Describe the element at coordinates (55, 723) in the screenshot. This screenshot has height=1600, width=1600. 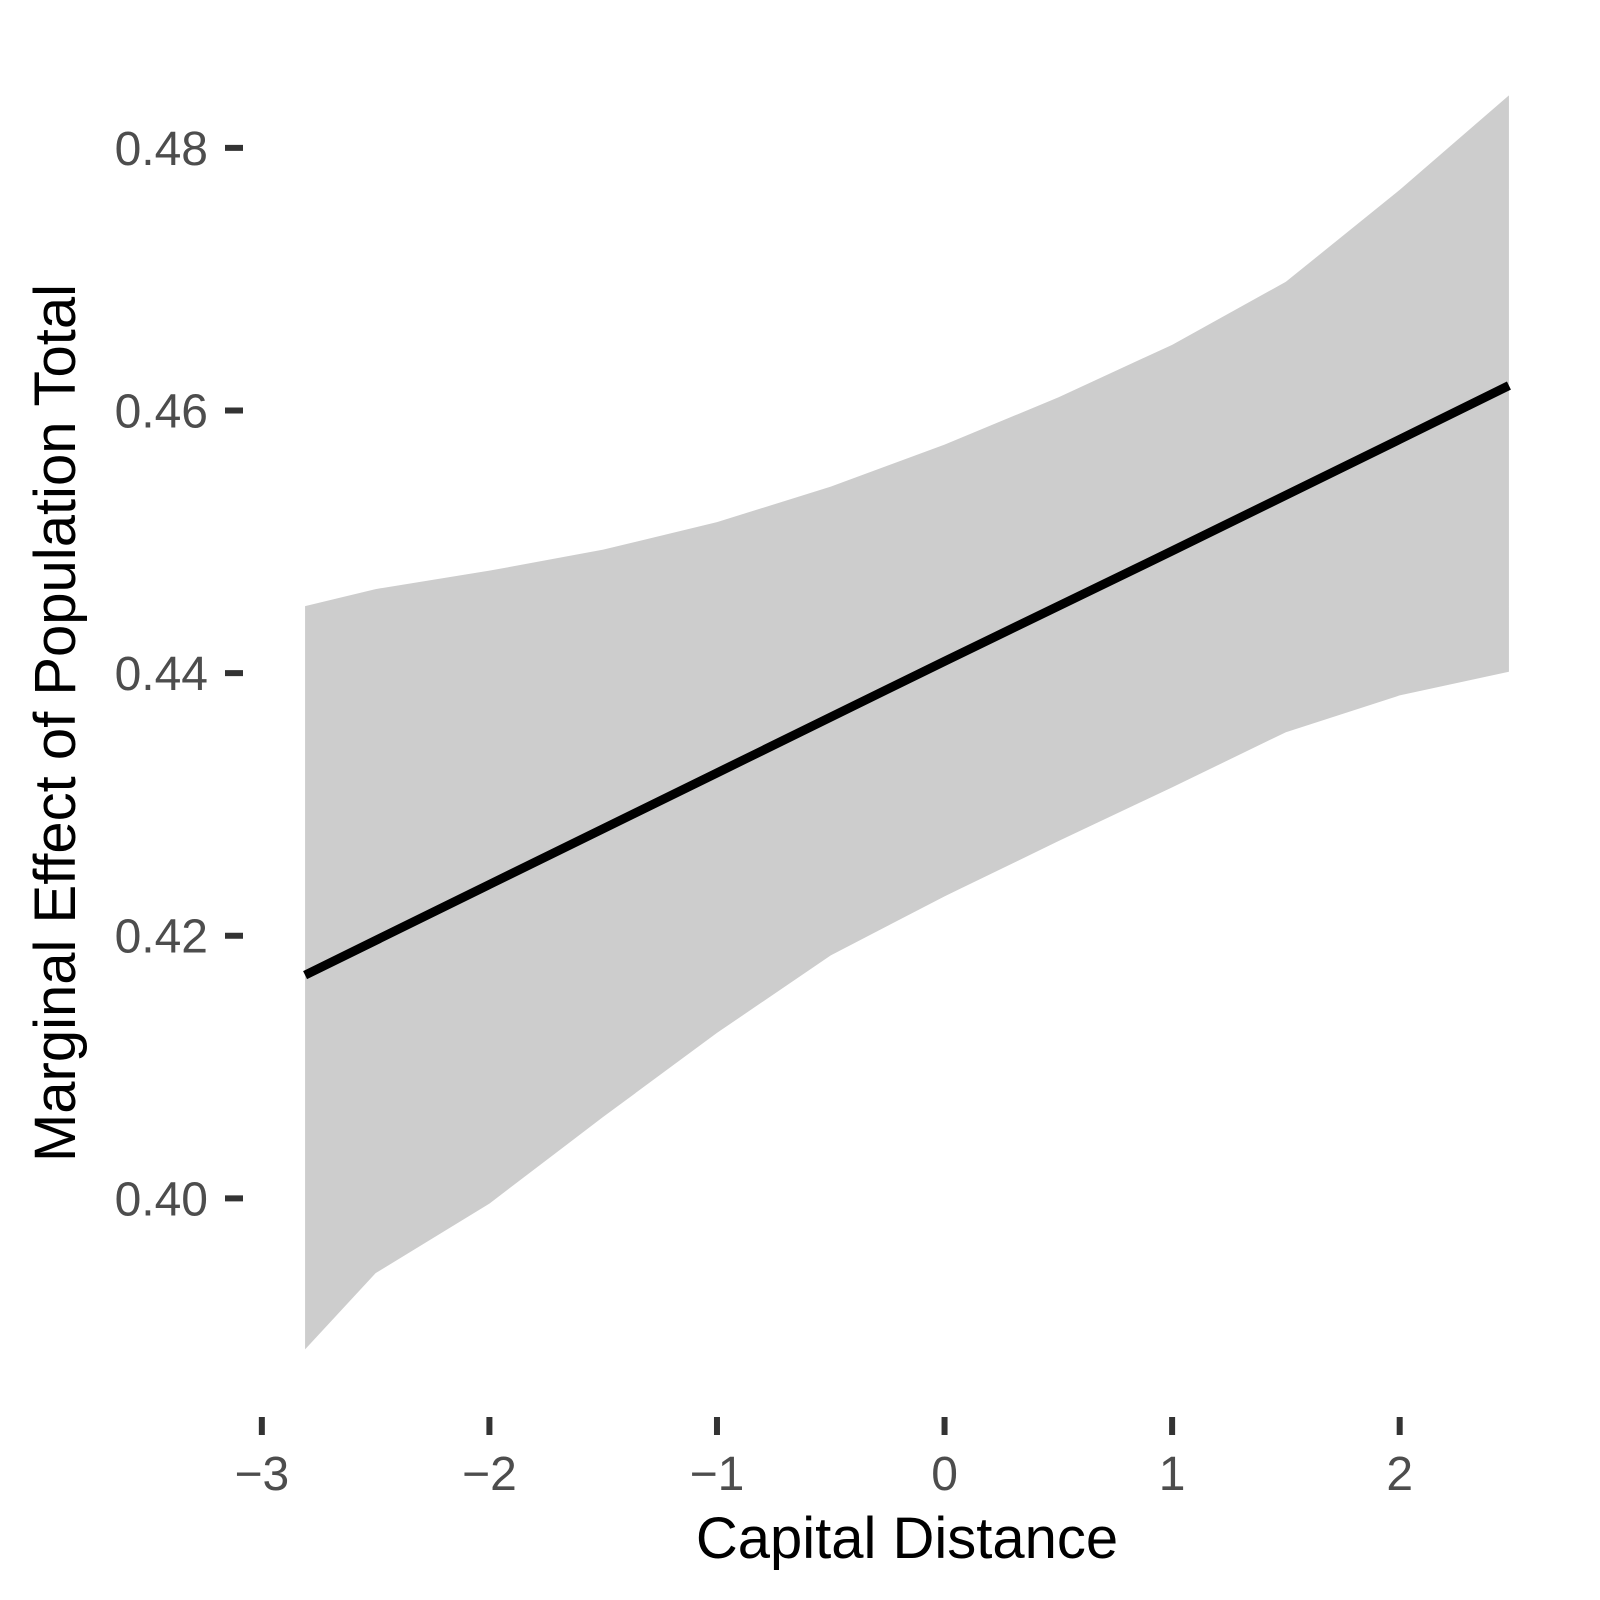
I see `y-axis-title: Marginal Effect of Population Total` at that location.